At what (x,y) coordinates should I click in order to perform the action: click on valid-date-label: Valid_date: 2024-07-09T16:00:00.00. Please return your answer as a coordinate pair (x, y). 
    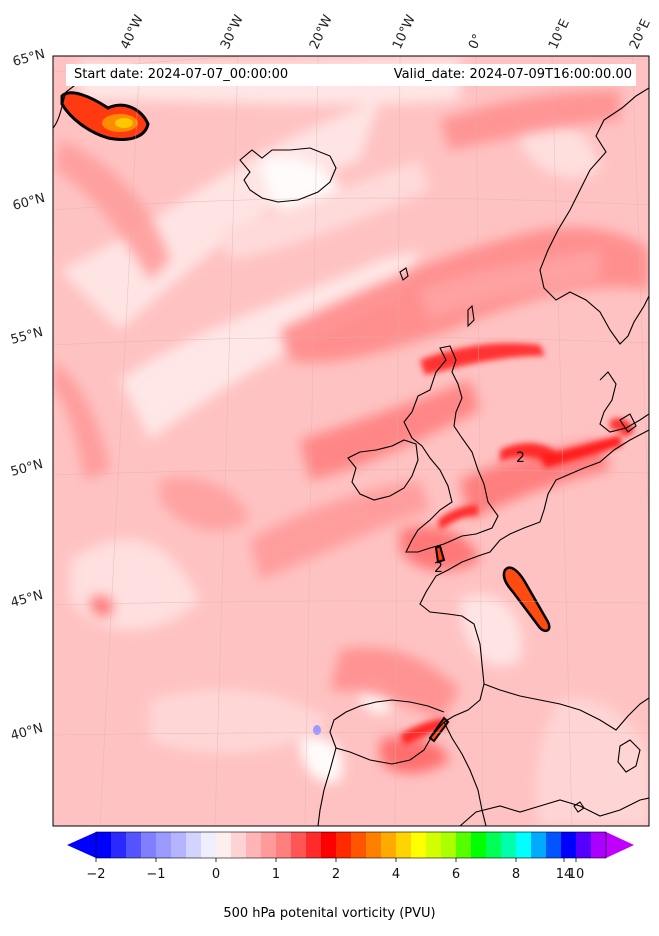
    Looking at the image, I should click on (478, 75).